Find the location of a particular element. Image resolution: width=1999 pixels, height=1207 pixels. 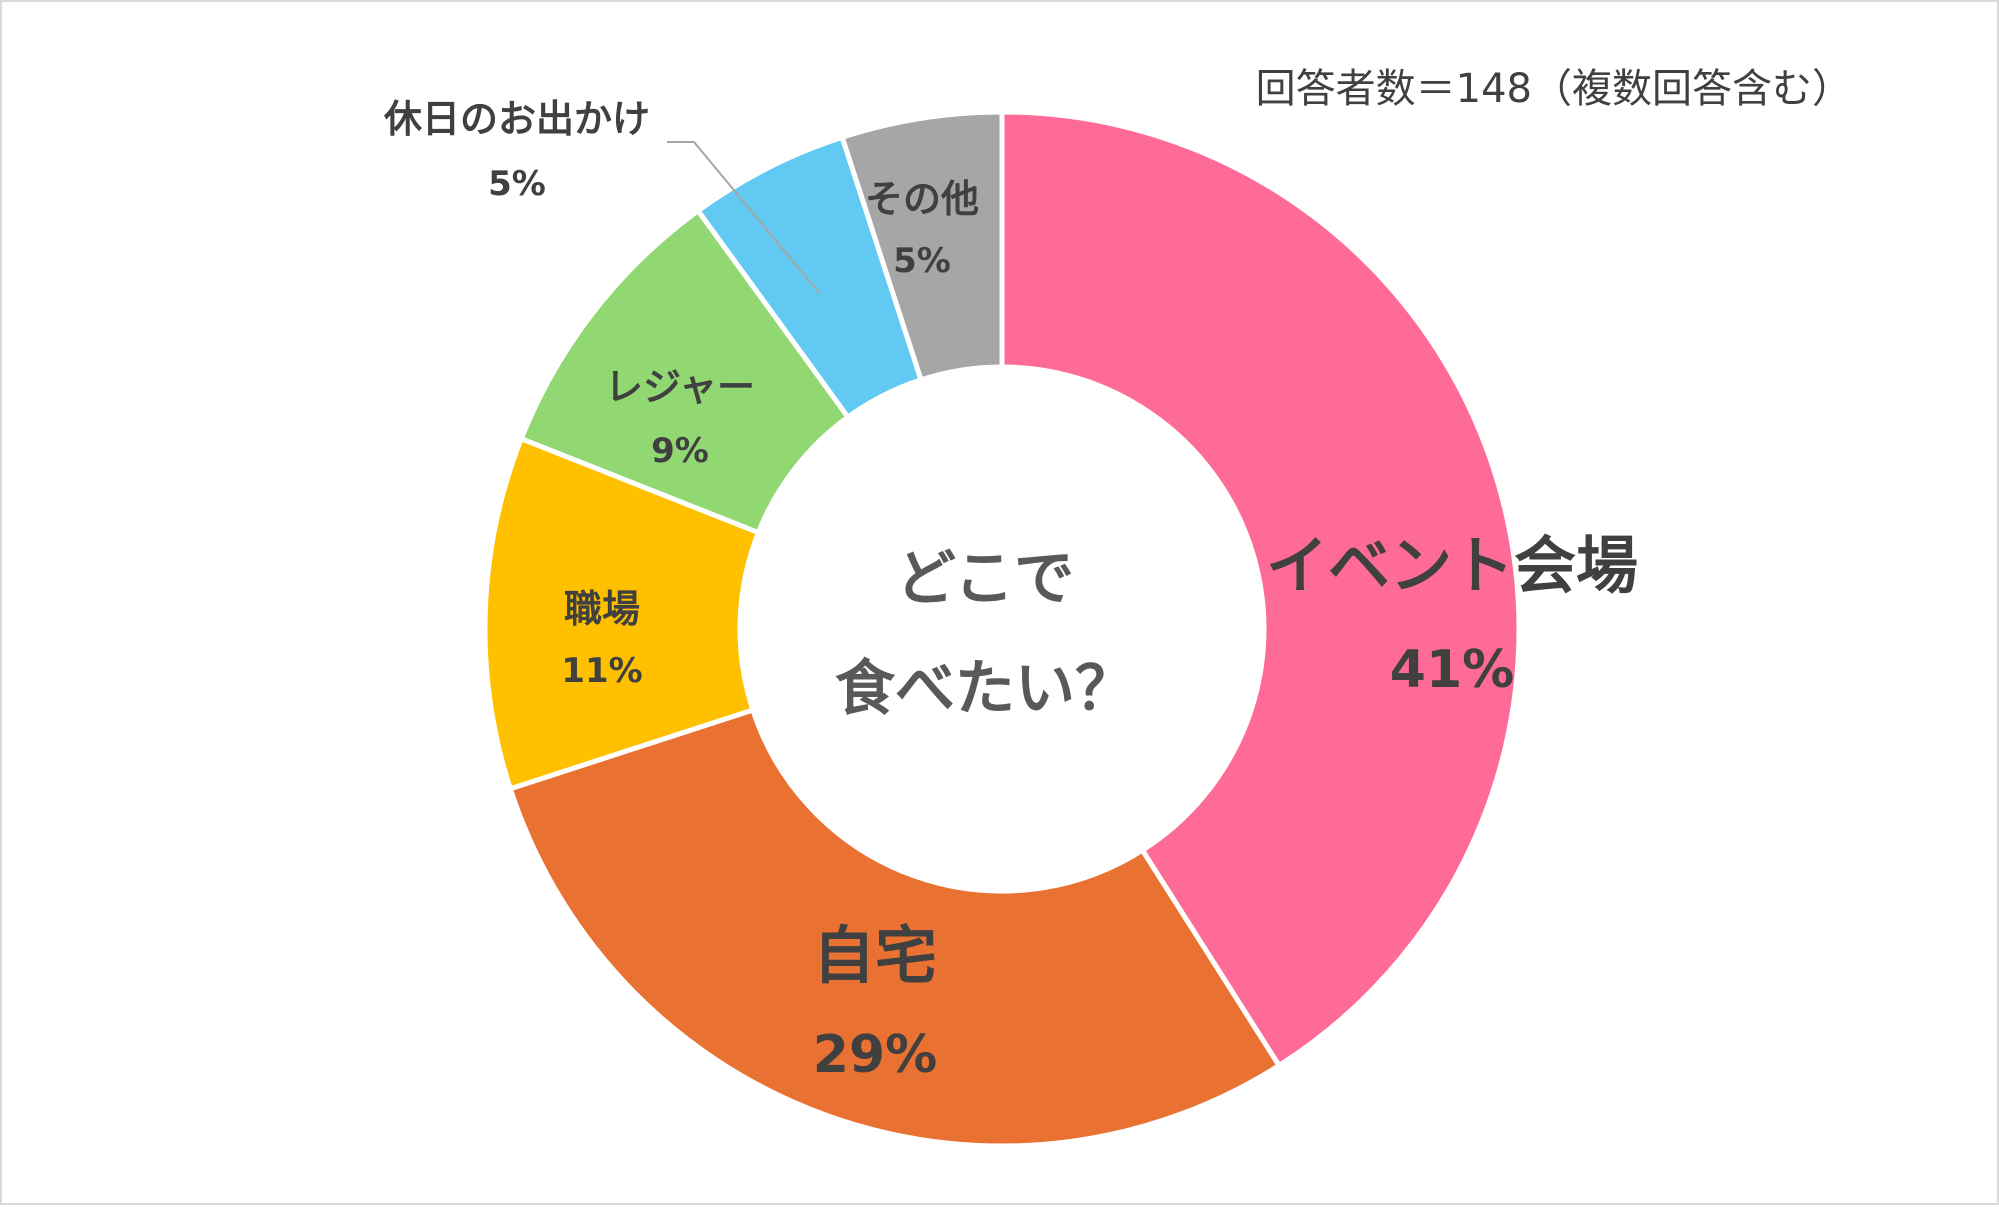

slice-label-2: 職場 is located at coordinates (602, 609).